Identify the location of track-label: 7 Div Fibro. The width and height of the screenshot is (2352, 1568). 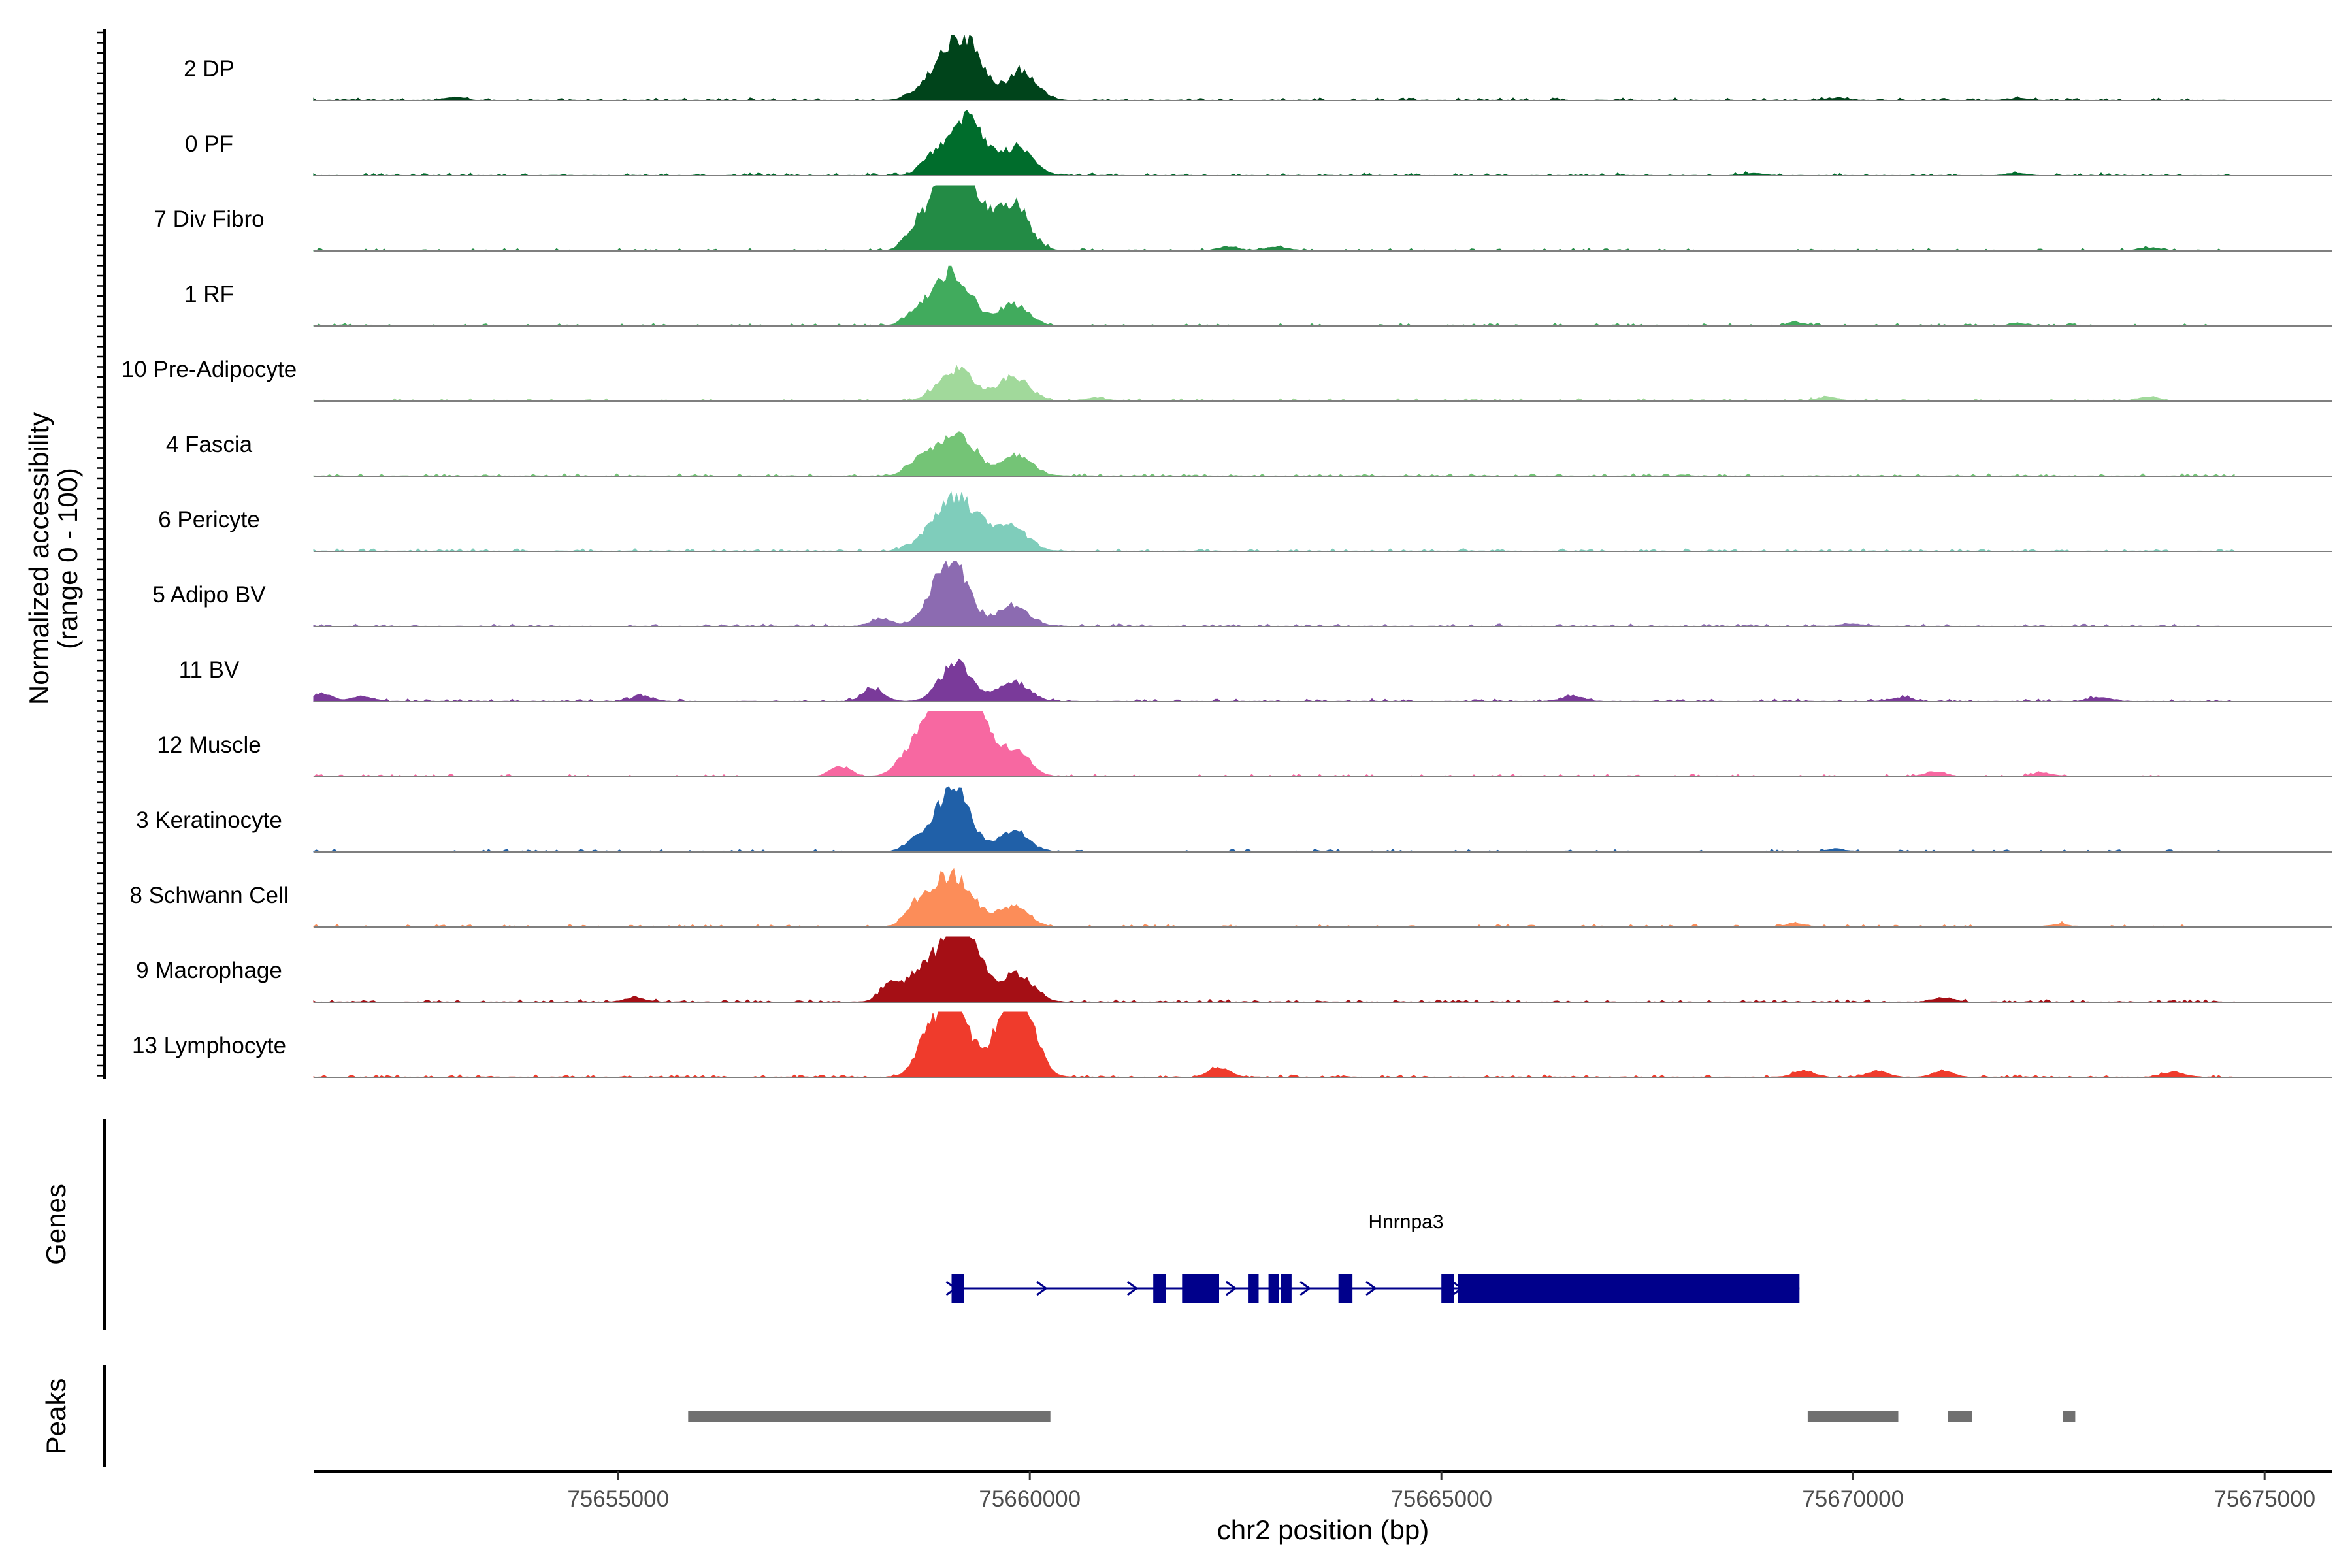
(209, 219).